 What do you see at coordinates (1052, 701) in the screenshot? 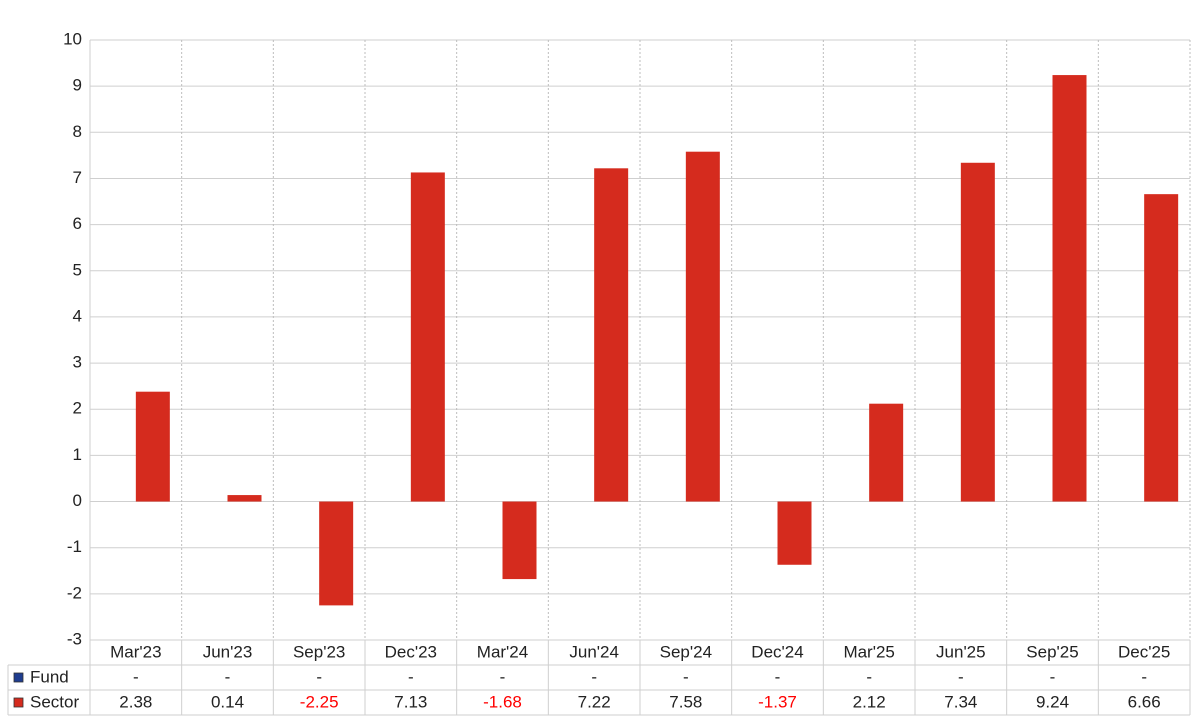
I see `table-cell: 9.24` at bounding box center [1052, 701].